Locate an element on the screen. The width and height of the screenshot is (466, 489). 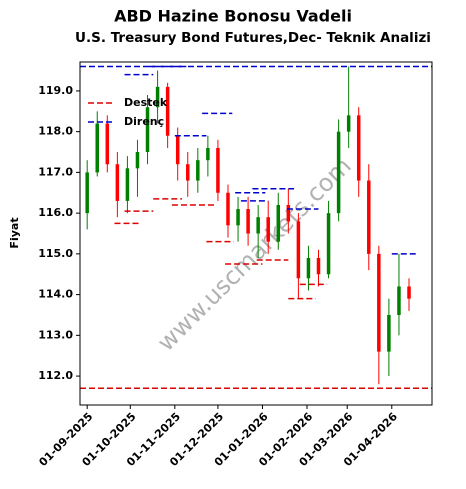
legend-label: Destek is located at coordinates (146, 102).